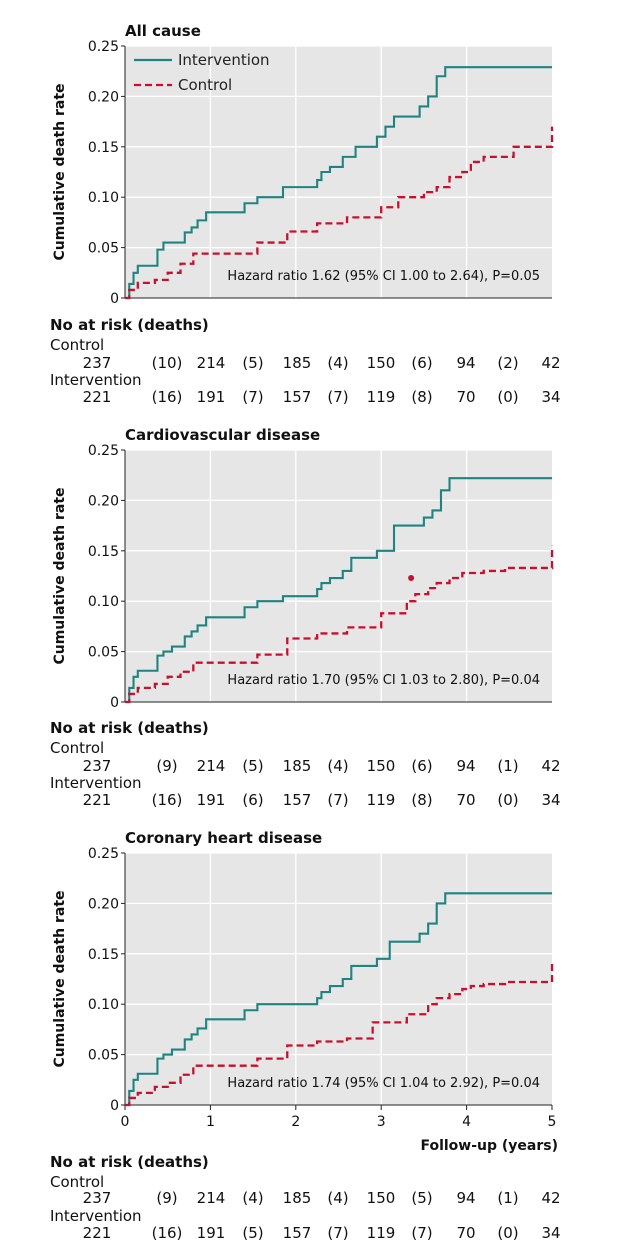 This screenshot has width=624, height=1248. Describe the element at coordinates (205, 85) in the screenshot. I see `legend-control-label: Control` at that location.